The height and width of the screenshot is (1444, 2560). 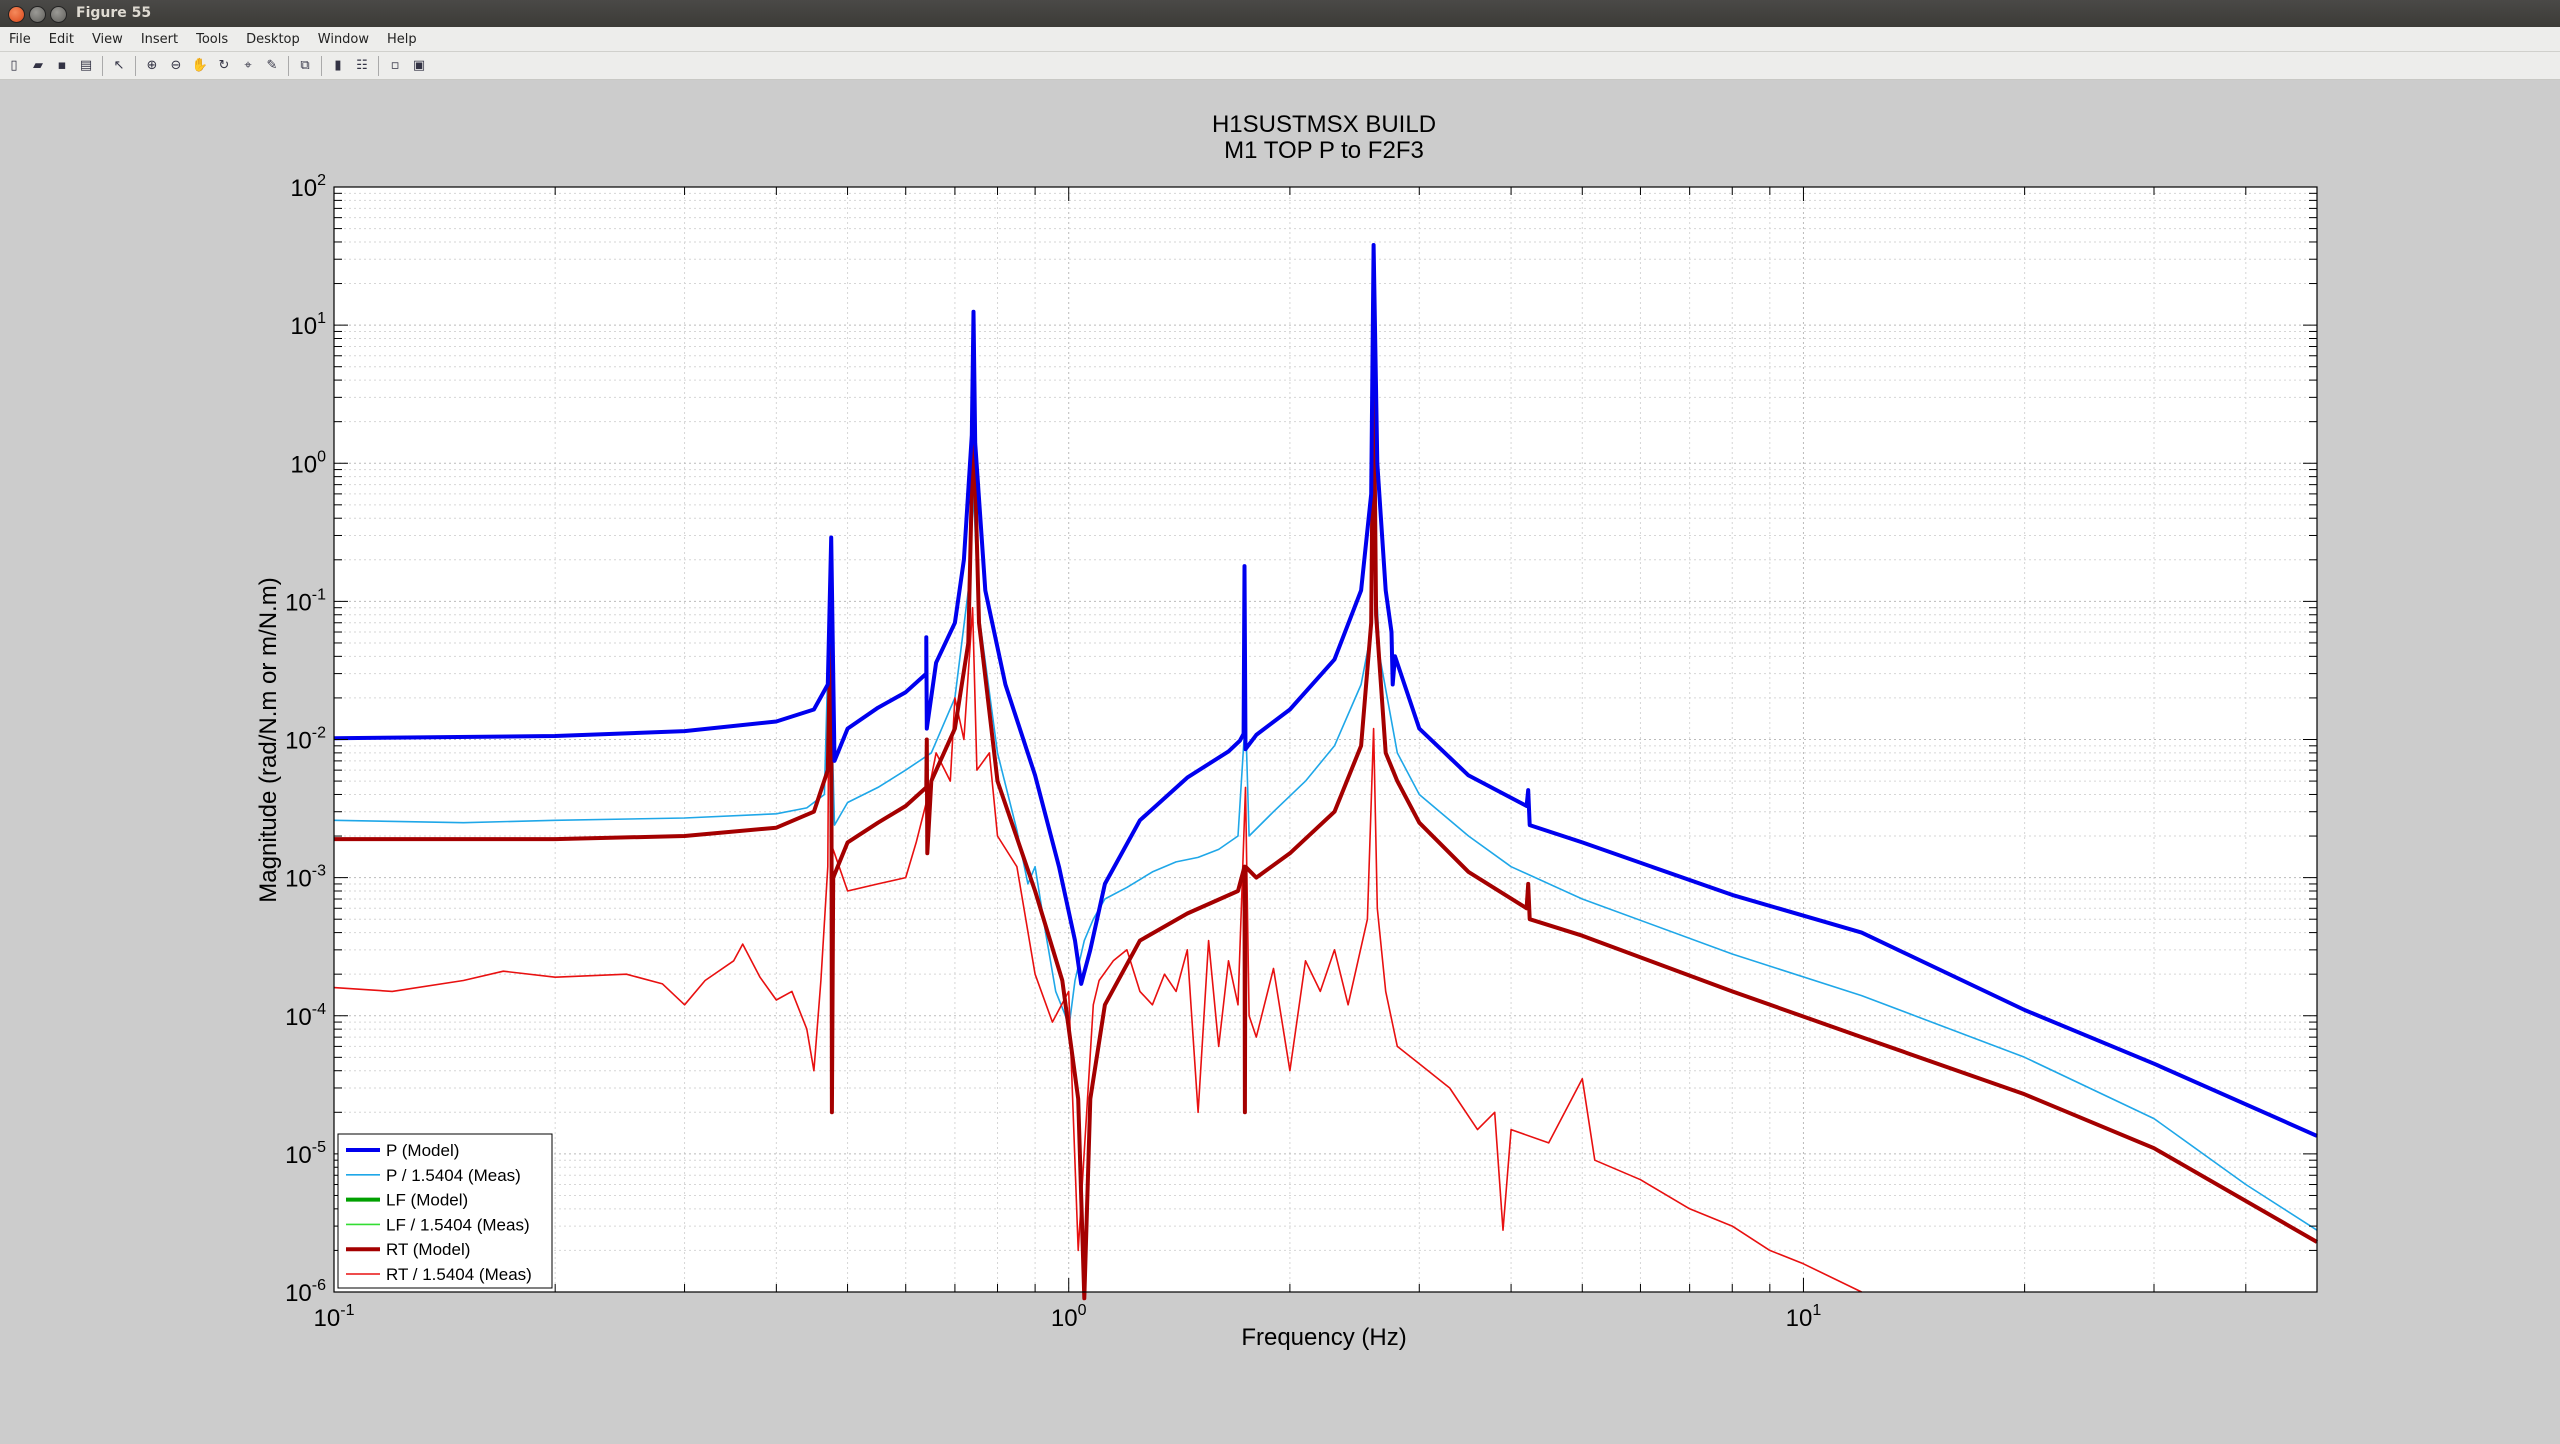 What do you see at coordinates (20, 39) in the screenshot?
I see `menu-file: File` at bounding box center [20, 39].